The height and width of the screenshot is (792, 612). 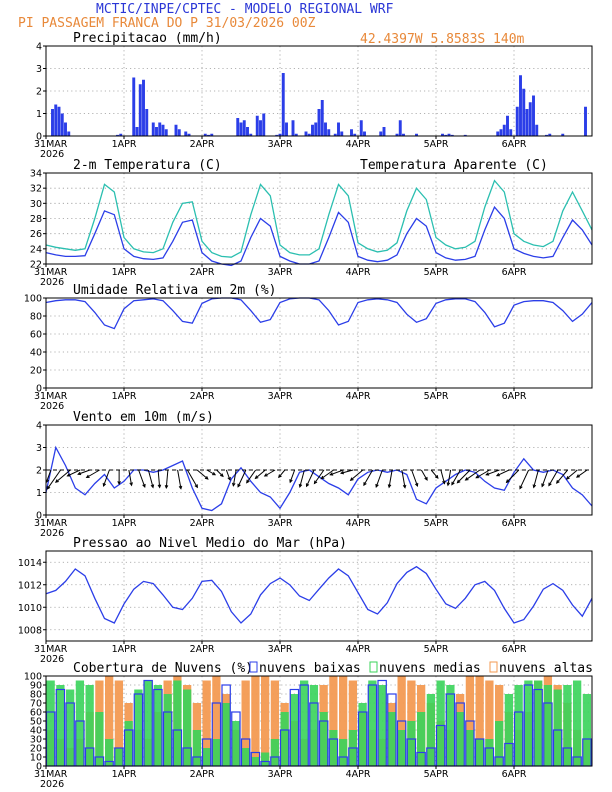 I want to click on y-tick-label: 1010, so click(x=30, y=608).